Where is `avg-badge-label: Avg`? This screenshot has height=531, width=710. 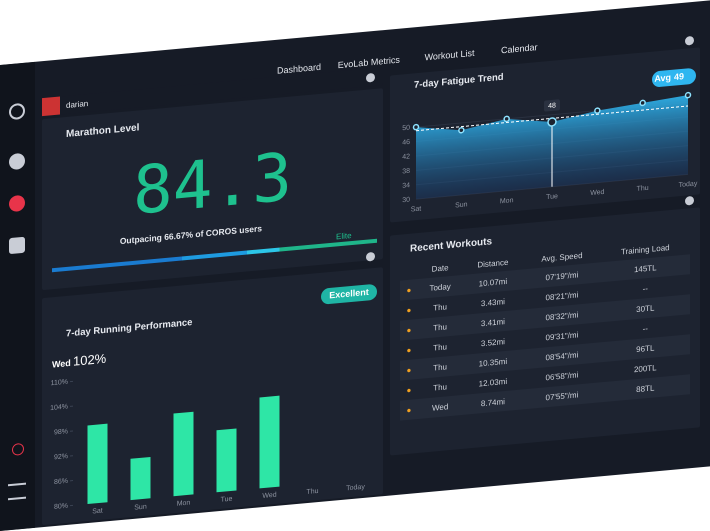 avg-badge-label: Avg is located at coordinates (662, 77).